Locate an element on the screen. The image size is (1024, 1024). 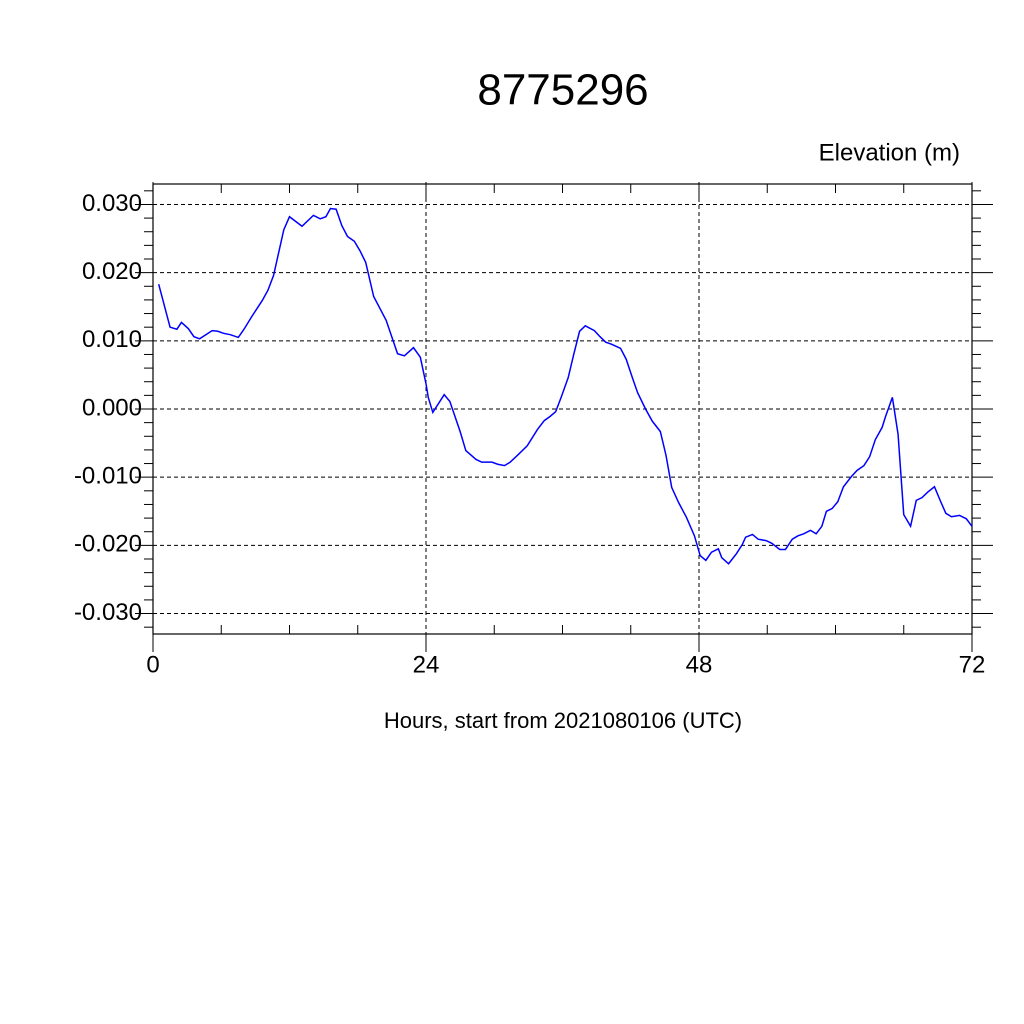
y-tick-label: 0.000 is located at coordinates (112, 407).